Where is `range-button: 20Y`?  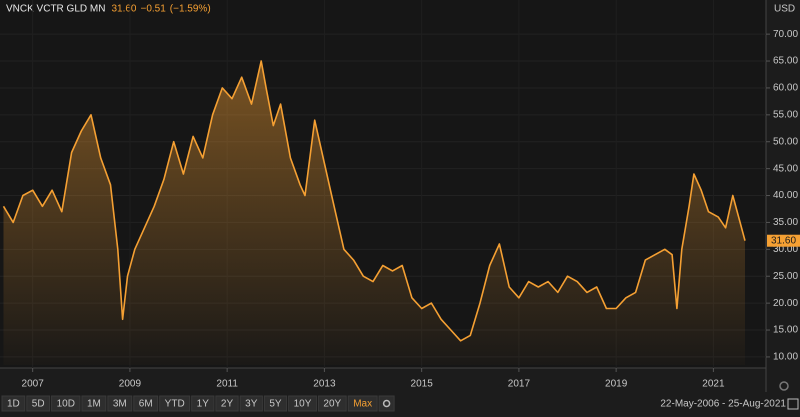
range-button: 20Y is located at coordinates (332, 403).